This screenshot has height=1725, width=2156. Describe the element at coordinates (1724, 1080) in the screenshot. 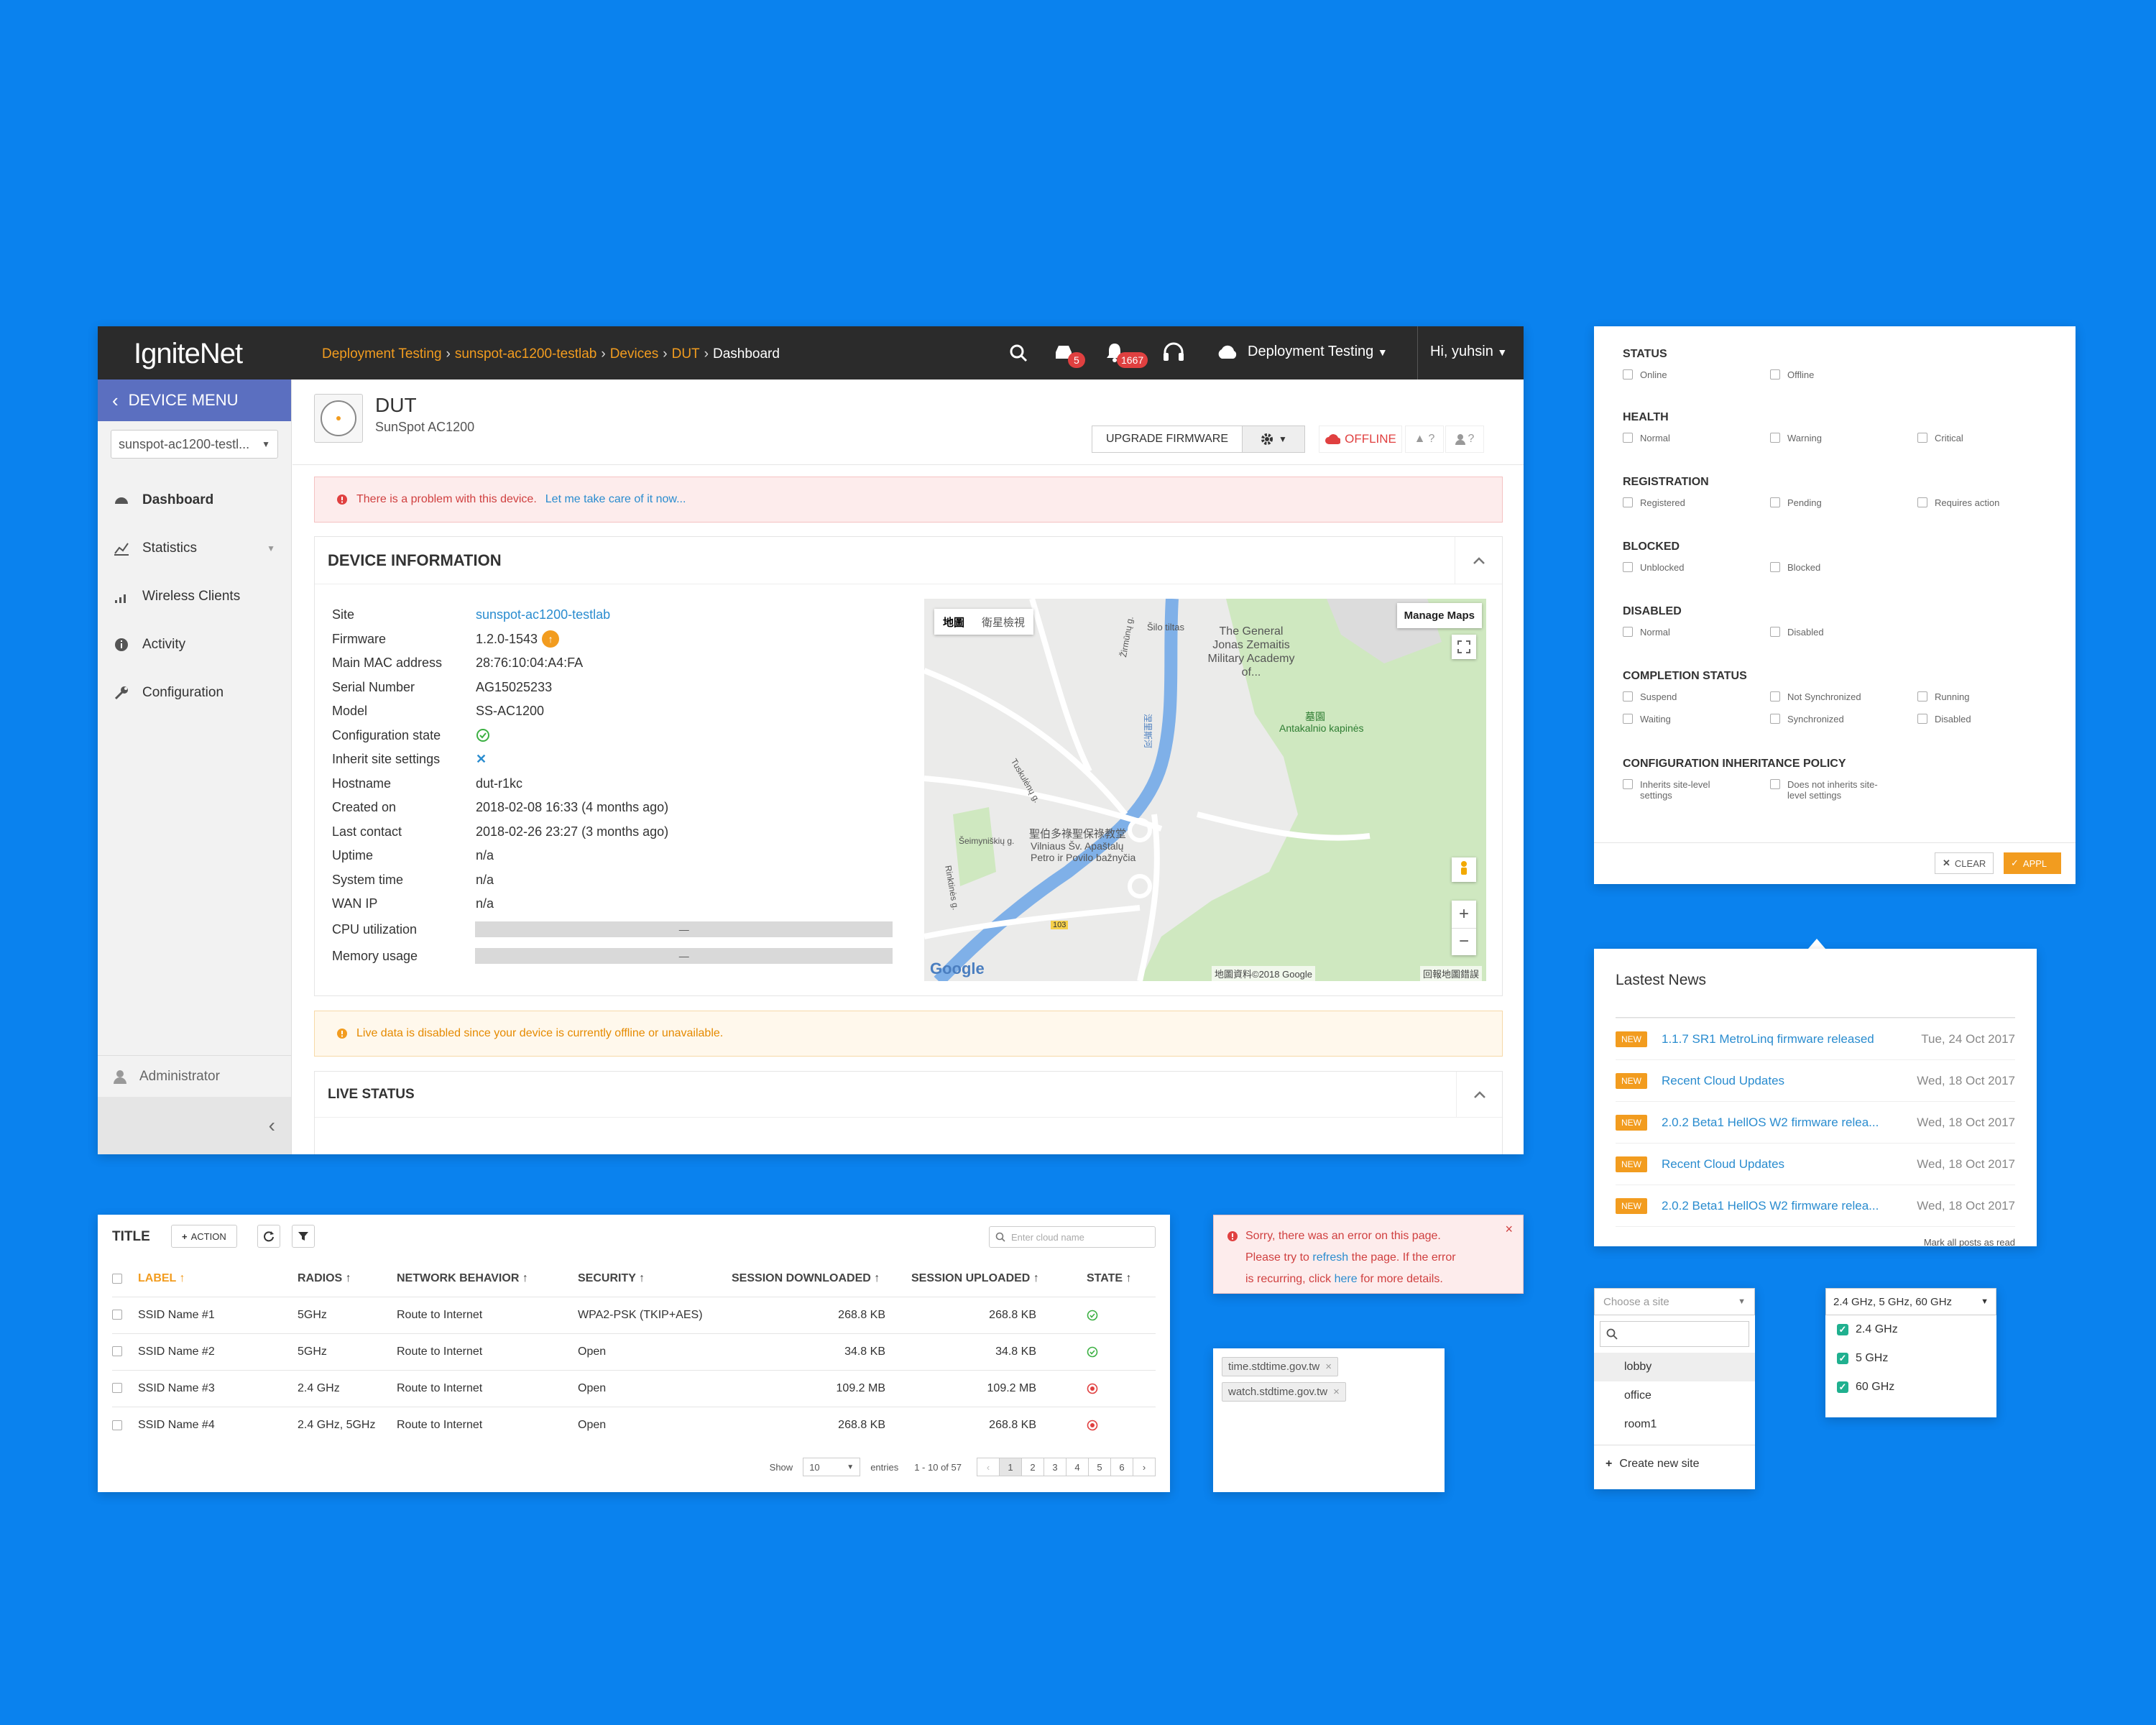

I see `news-item-title: Recent Cloud Updates` at that location.